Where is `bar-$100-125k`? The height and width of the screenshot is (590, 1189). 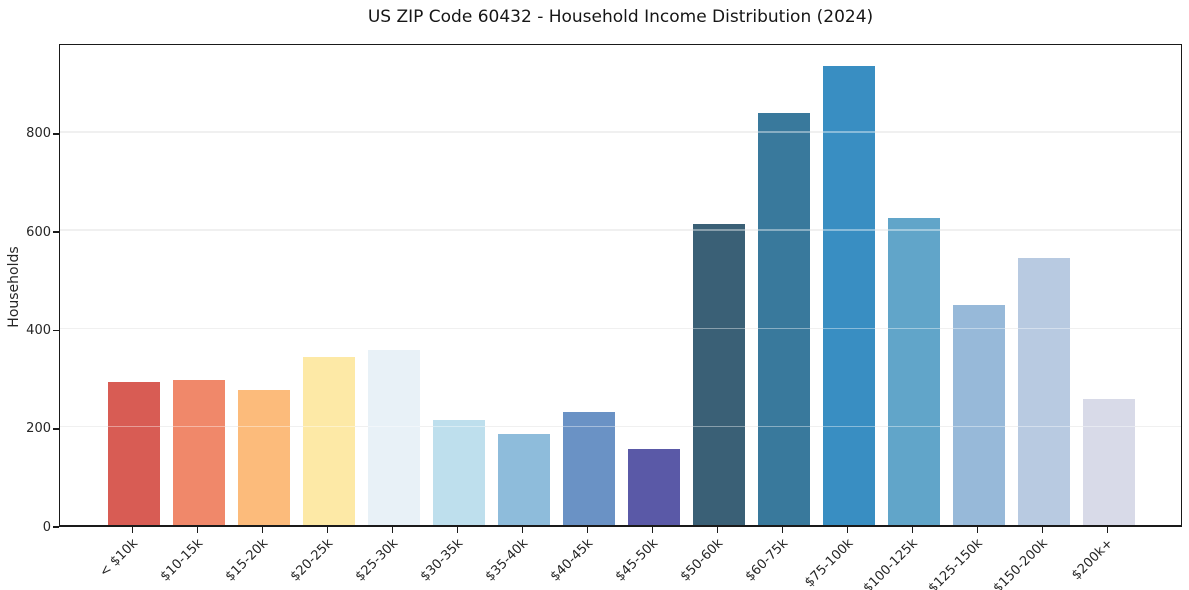
bar-$100-125k is located at coordinates (913, 371).